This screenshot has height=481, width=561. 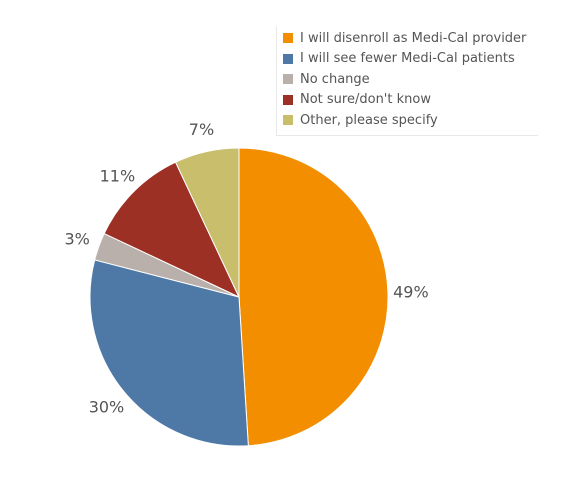 I want to click on legend-item: I will disenroll as Medi-Cal provider, so click(x=410, y=38).